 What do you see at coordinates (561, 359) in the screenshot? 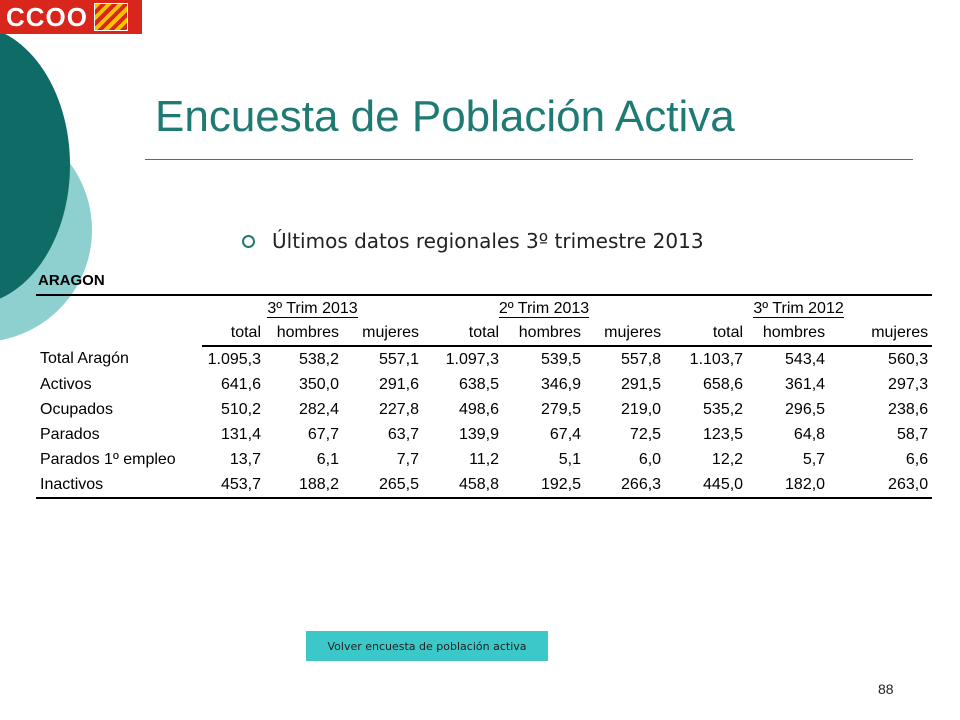
I see `table-cell: 539,5` at bounding box center [561, 359].